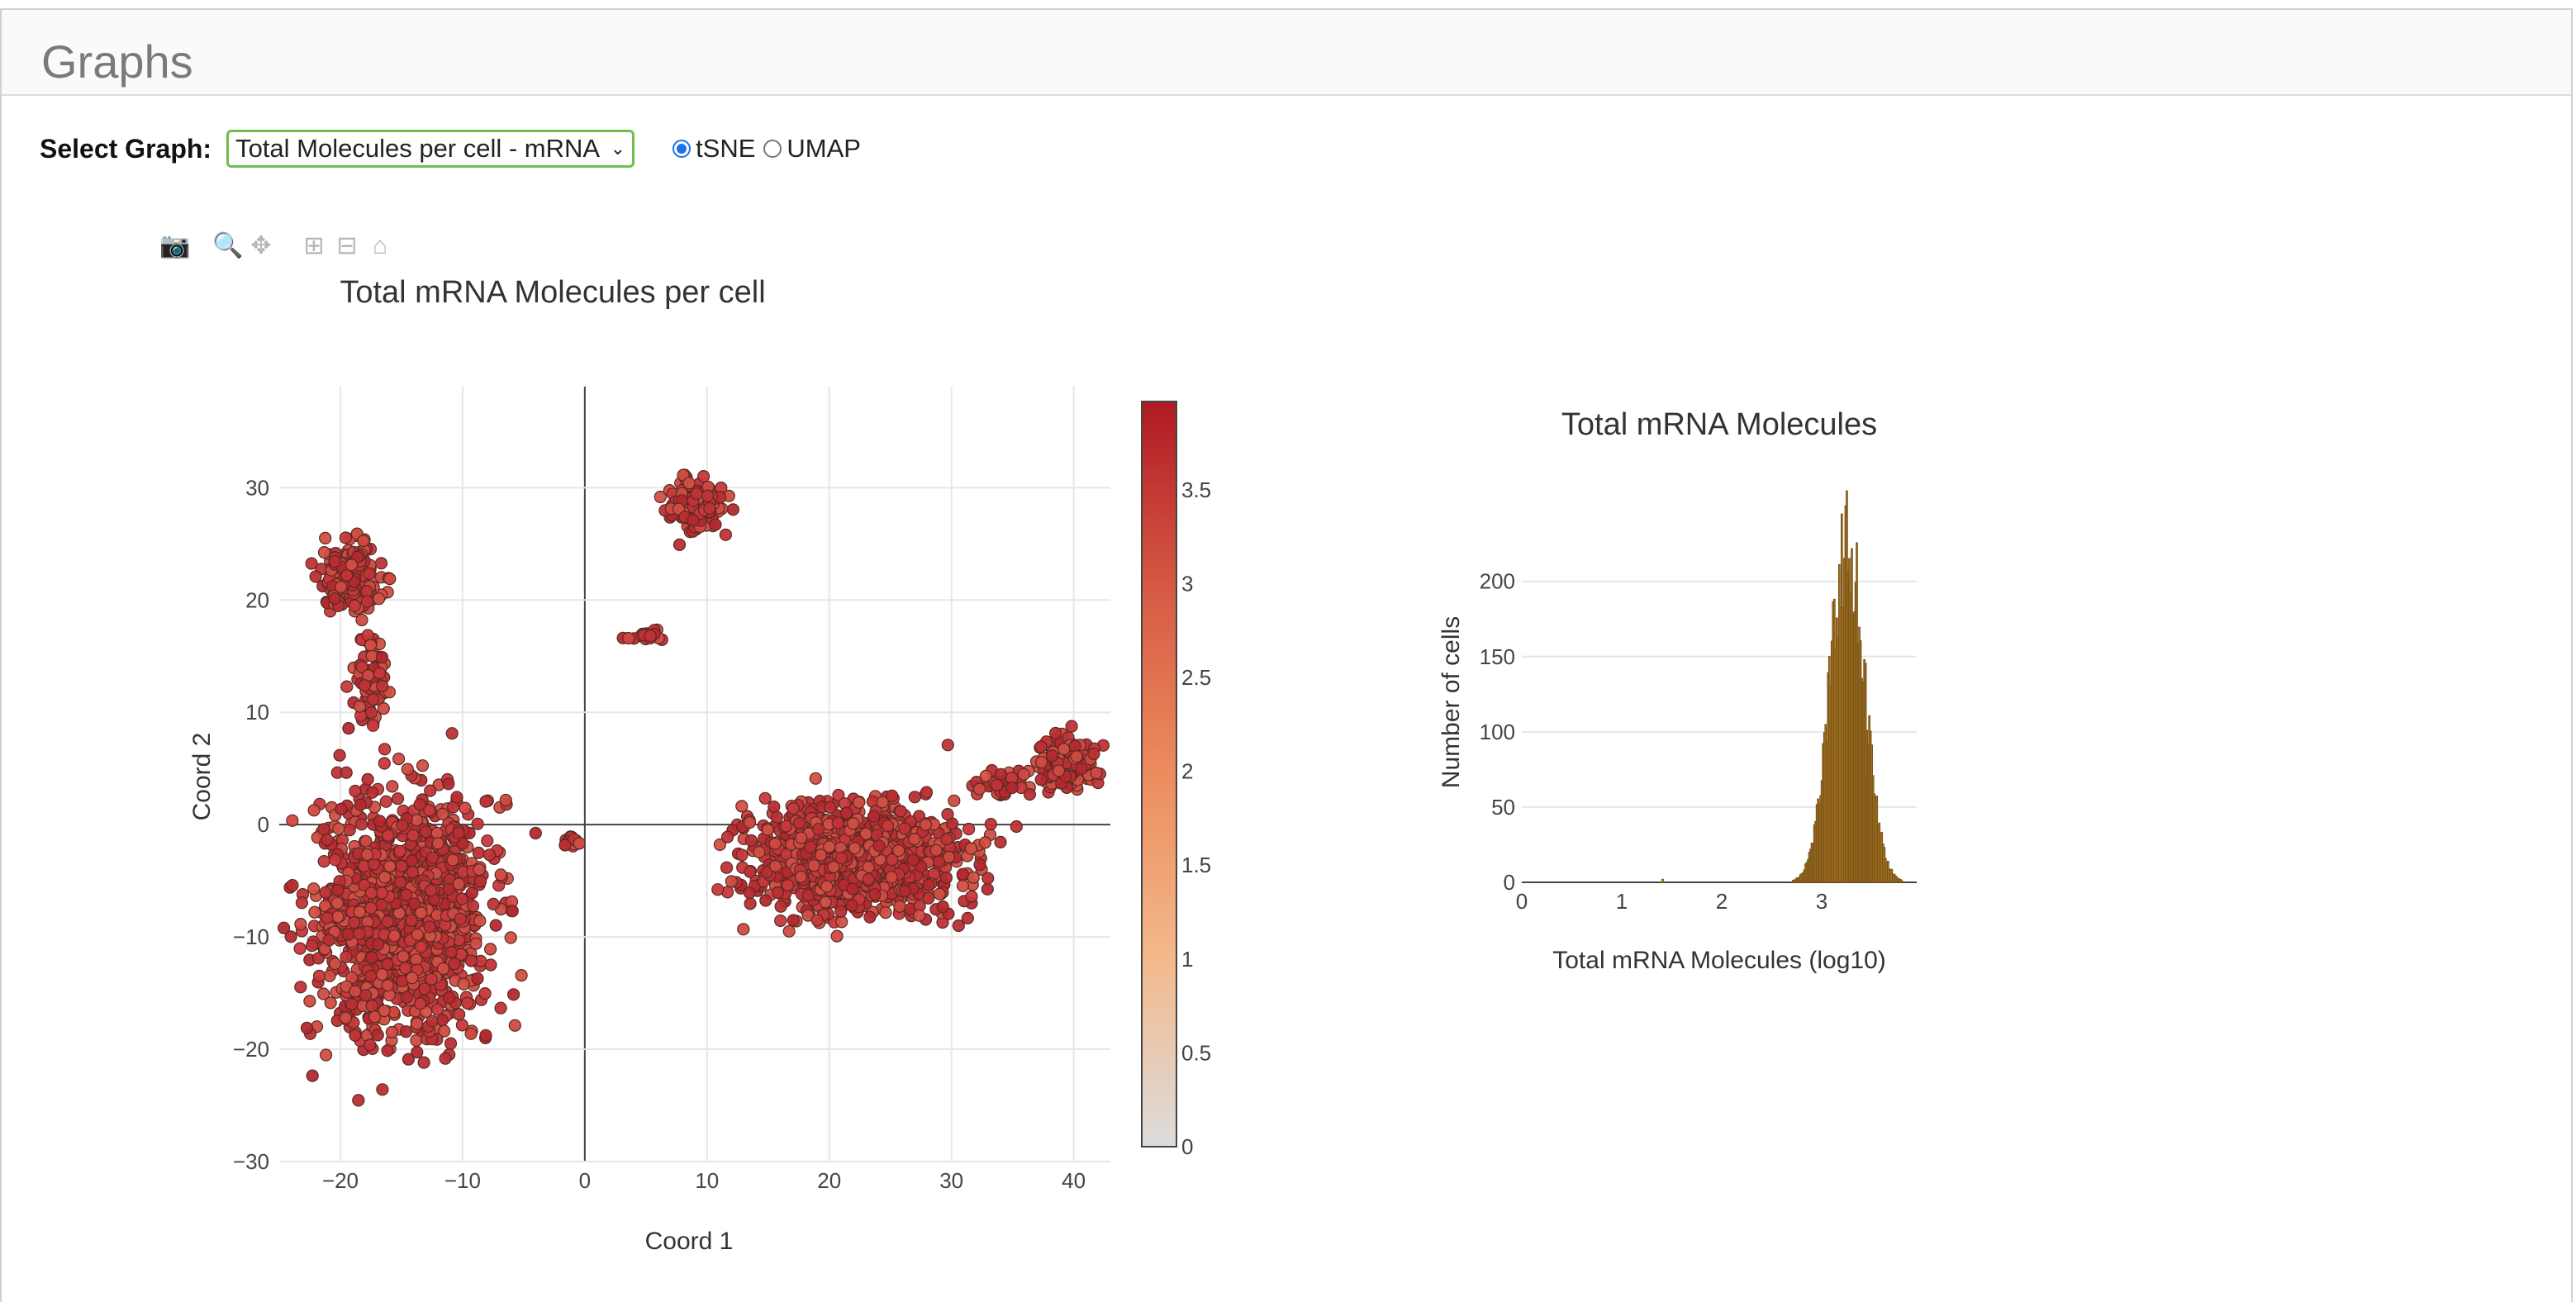 This screenshot has width=2576, height=1302. What do you see at coordinates (257, 599) in the screenshot?
I see `y-tick-label: 20` at bounding box center [257, 599].